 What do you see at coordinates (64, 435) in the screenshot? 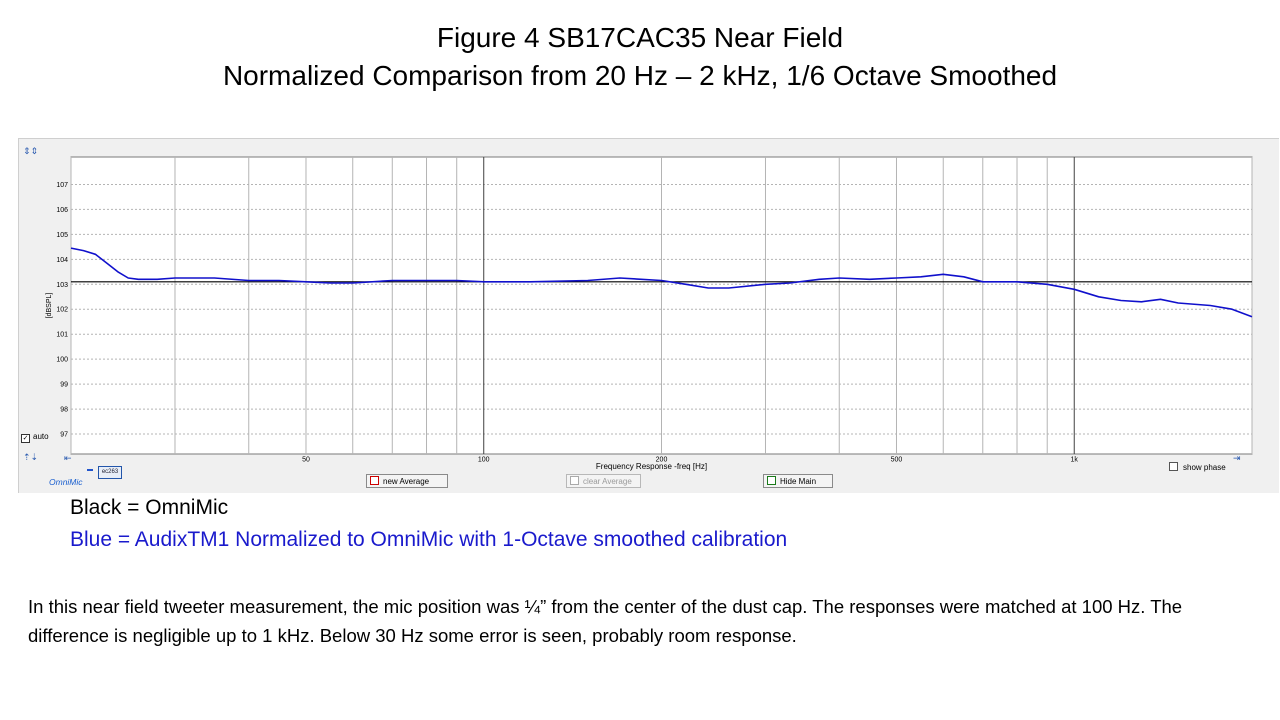
I see `y-tick-label: 97` at bounding box center [64, 435].